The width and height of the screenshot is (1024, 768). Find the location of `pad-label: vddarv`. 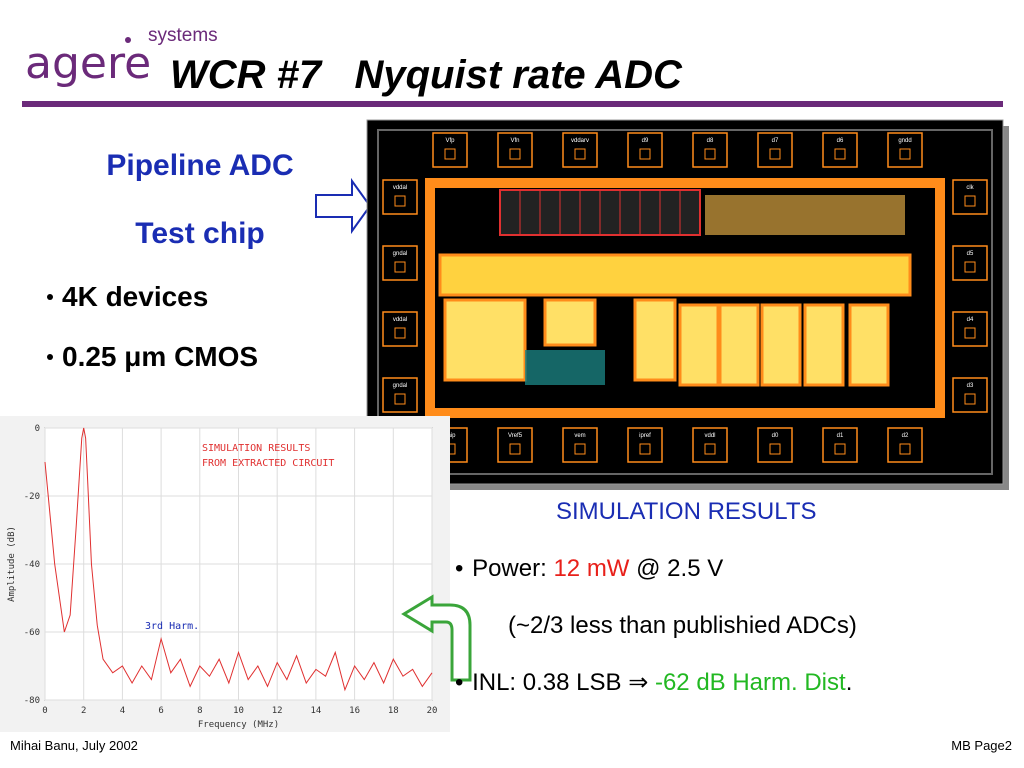

pad-label: vddarv is located at coordinates (580, 141).